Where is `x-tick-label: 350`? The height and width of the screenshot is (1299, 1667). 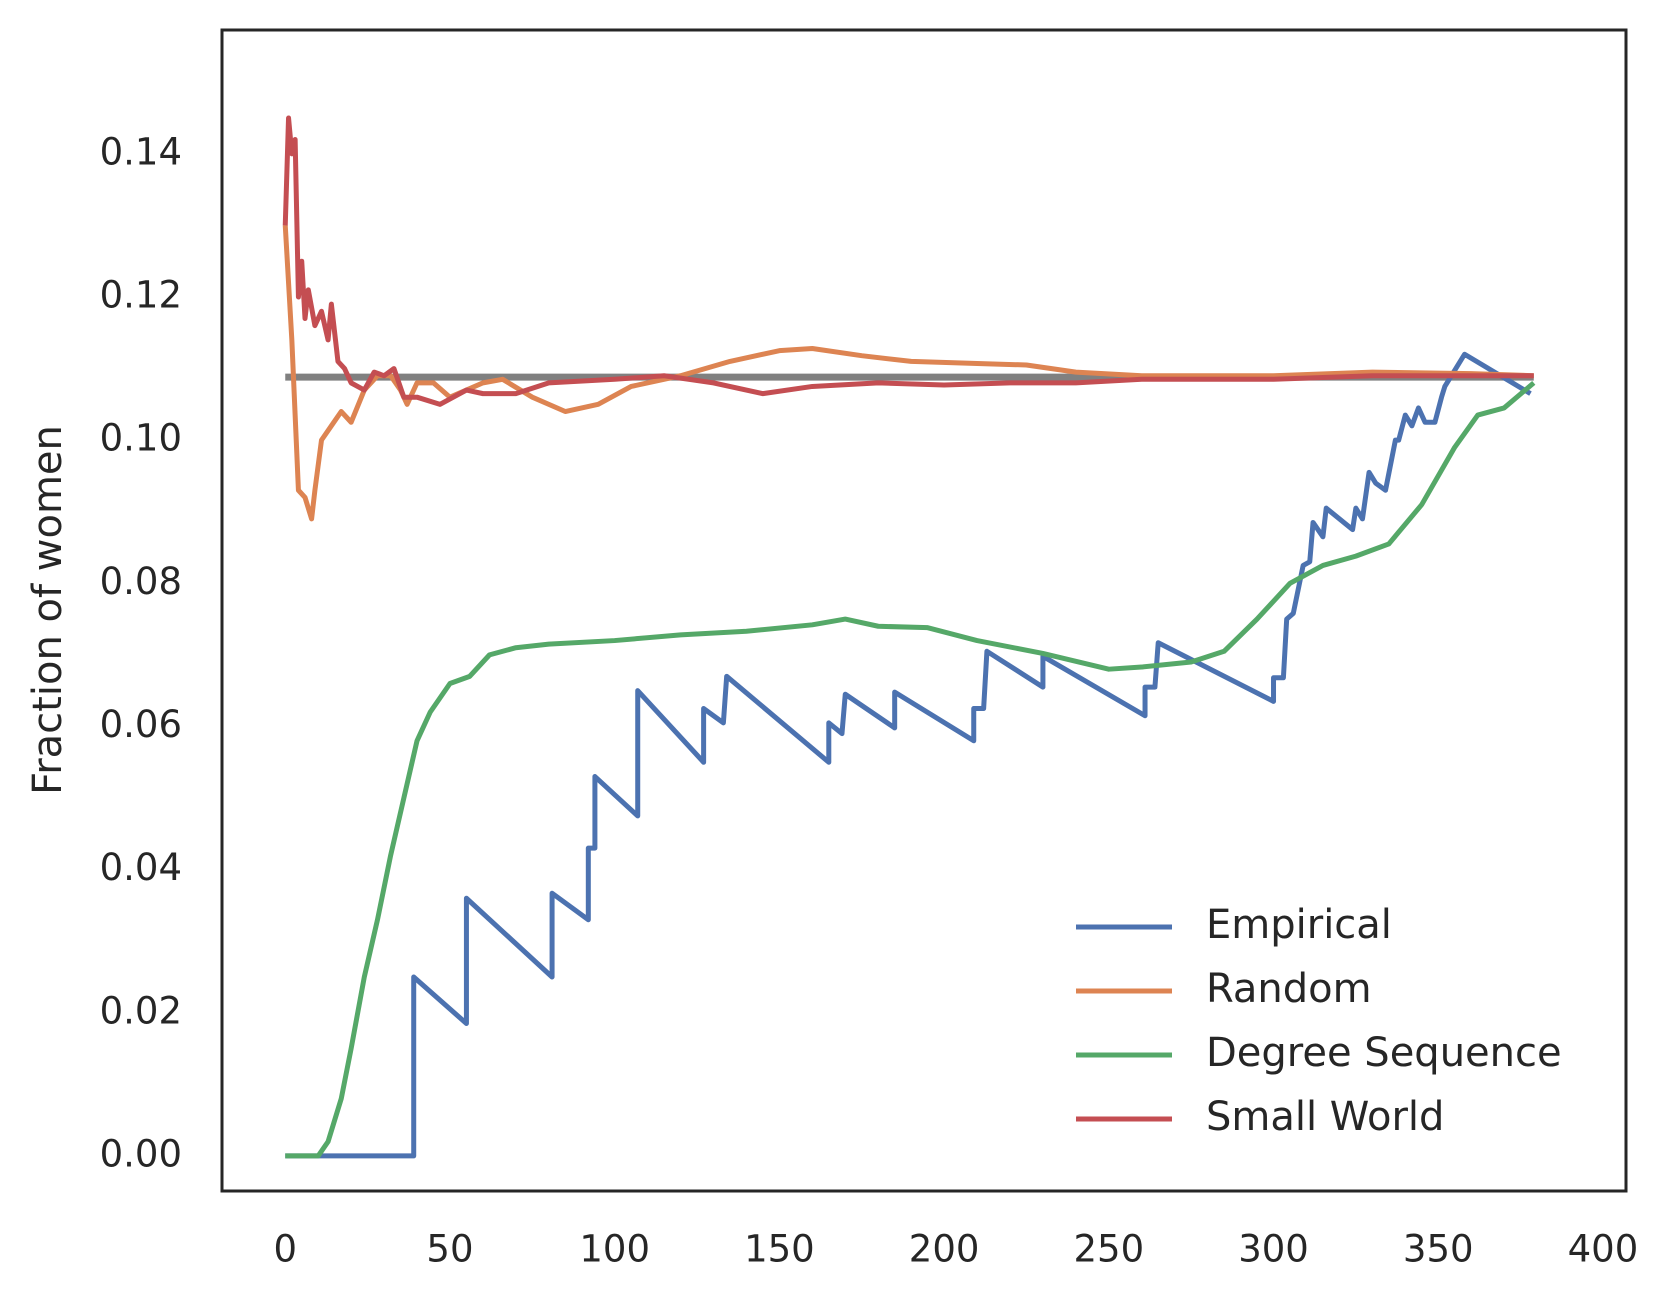 x-tick-label: 350 is located at coordinates (1438, 1249).